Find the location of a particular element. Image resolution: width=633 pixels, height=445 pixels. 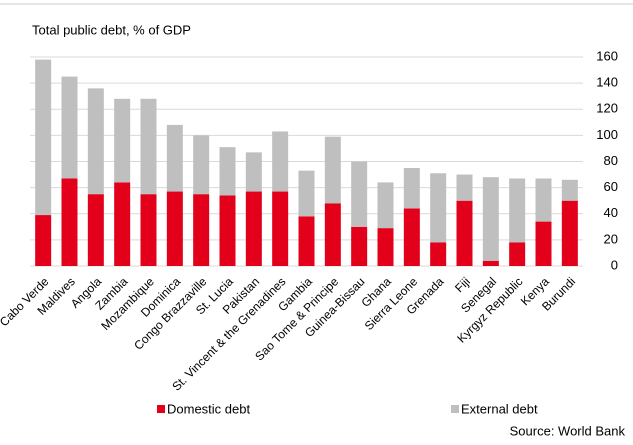

y-tick-label: 80 is located at coordinates (611, 160).